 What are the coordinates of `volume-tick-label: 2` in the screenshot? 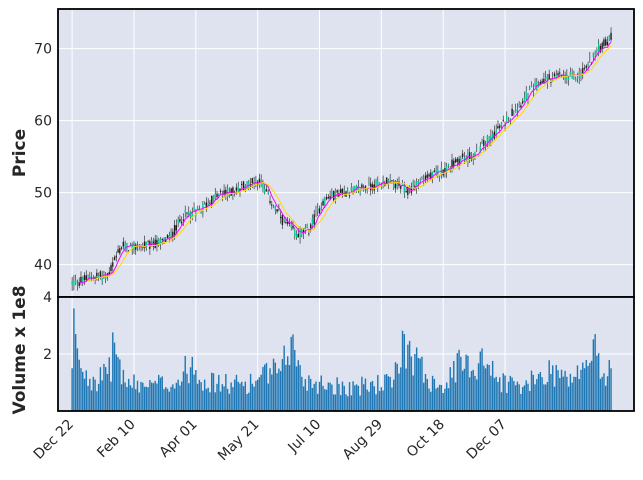 It's located at (47, 355).